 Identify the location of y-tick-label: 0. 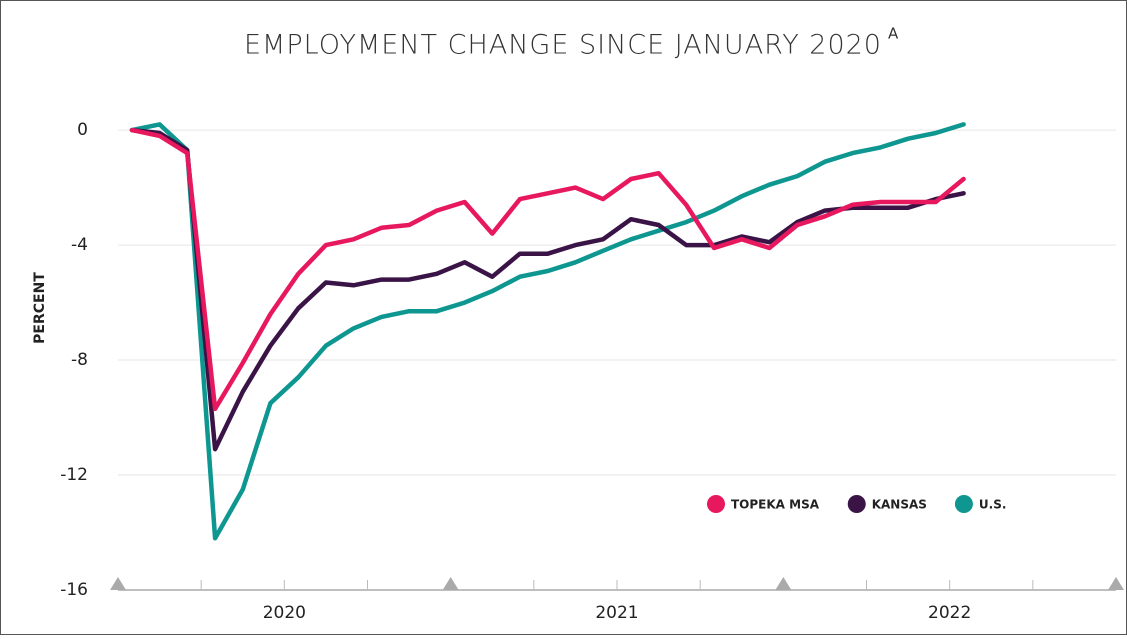
(82, 130).